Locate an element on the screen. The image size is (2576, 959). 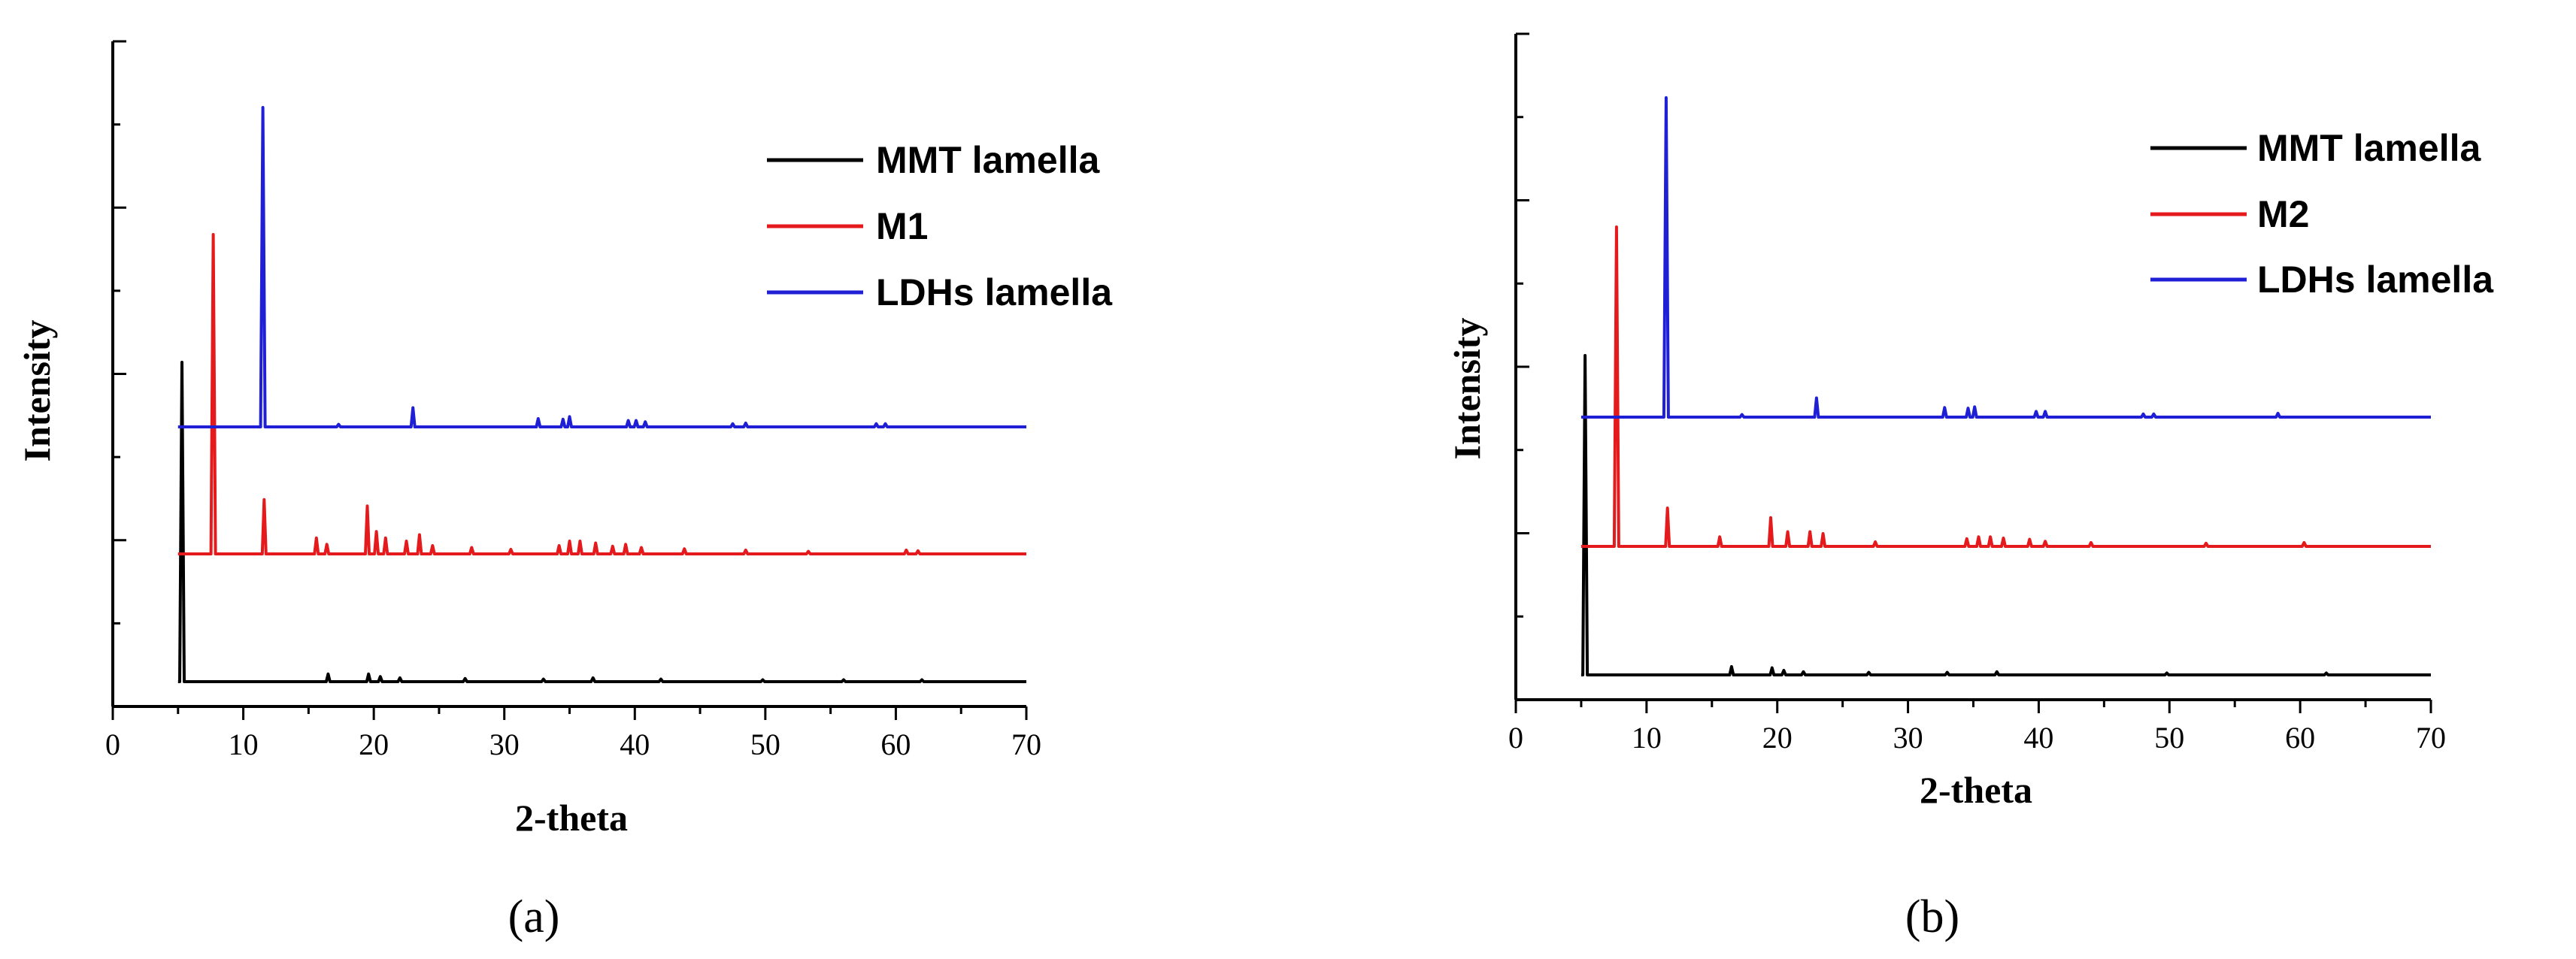
legend-label: M1 is located at coordinates (902, 226).